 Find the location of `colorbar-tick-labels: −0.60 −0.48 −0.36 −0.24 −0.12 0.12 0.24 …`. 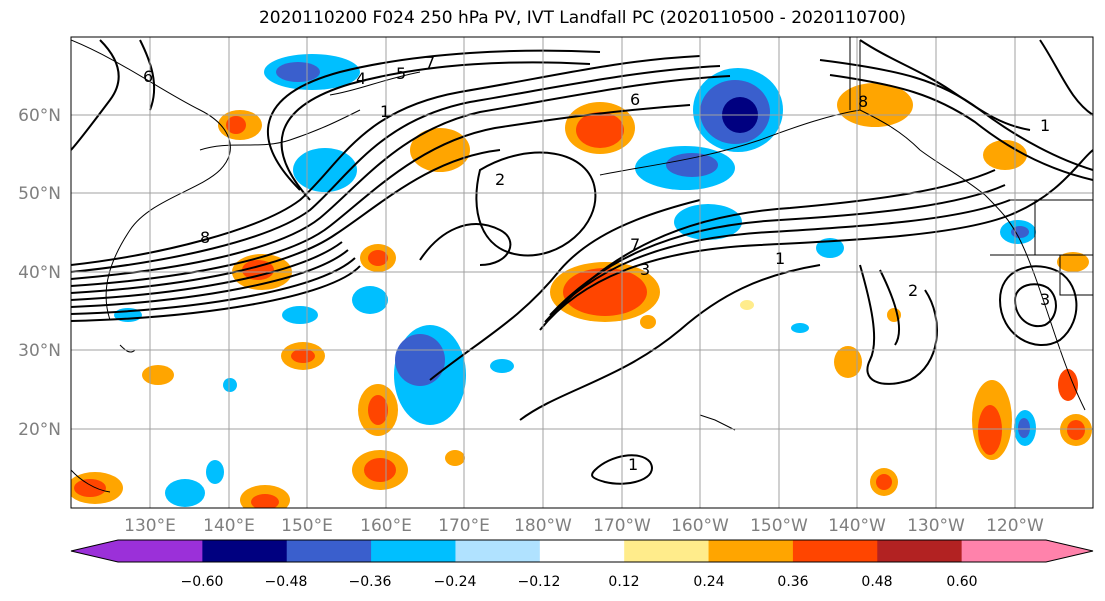

colorbar-tick-labels: −0.60 −0.48 −0.36 −0.24 −0.12 0.12 0.24 … is located at coordinates (579, 582).